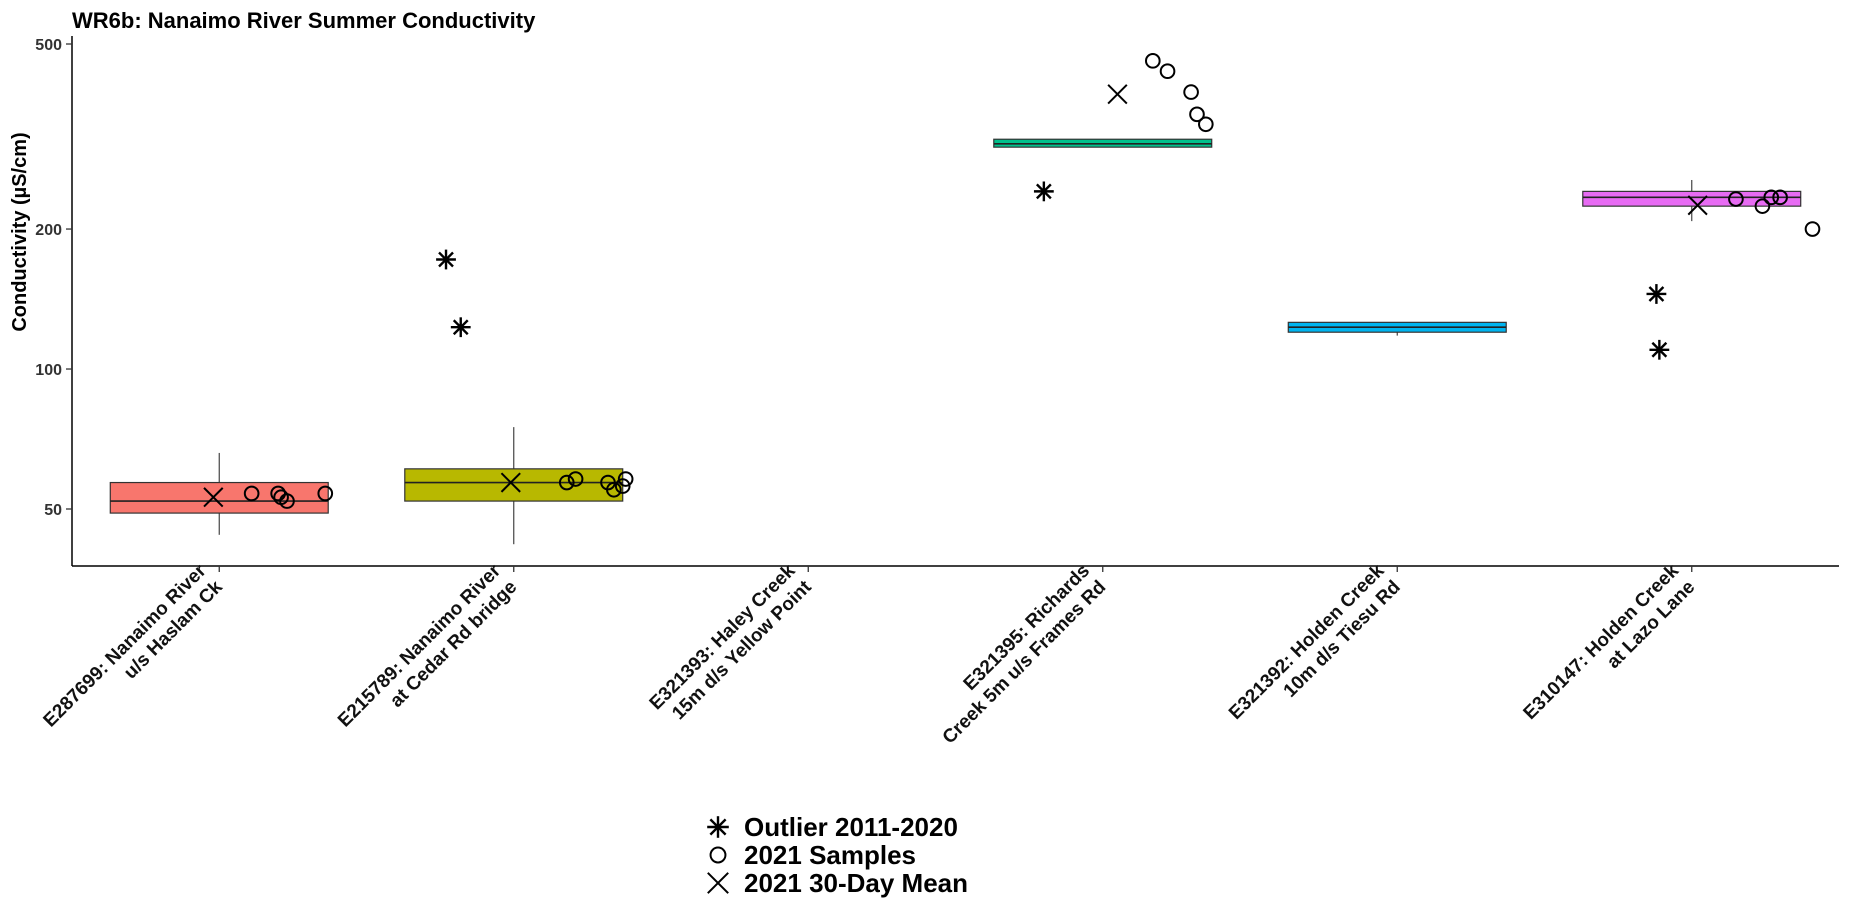 This screenshot has height=910, width=1851. I want to click on legend-item: Outlier 2011-2020, so click(832, 827).